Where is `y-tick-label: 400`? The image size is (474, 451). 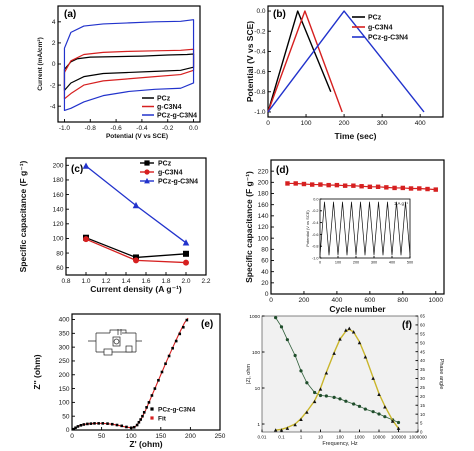
y-tick-label: 400 is located at coordinates (64, 320).